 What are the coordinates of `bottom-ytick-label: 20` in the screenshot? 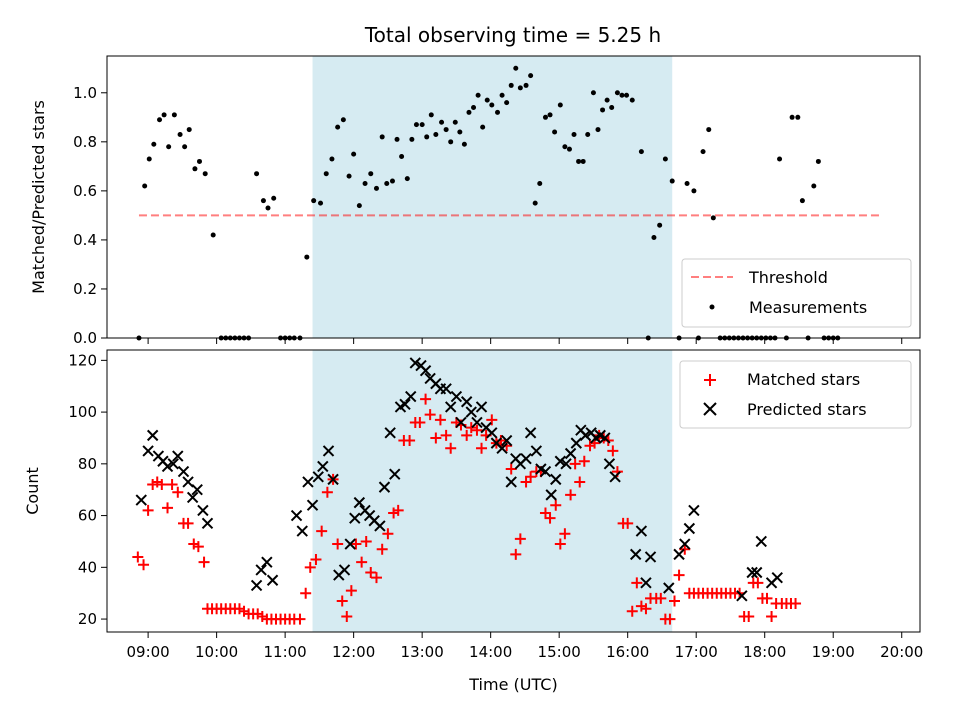 It's located at (87, 619).